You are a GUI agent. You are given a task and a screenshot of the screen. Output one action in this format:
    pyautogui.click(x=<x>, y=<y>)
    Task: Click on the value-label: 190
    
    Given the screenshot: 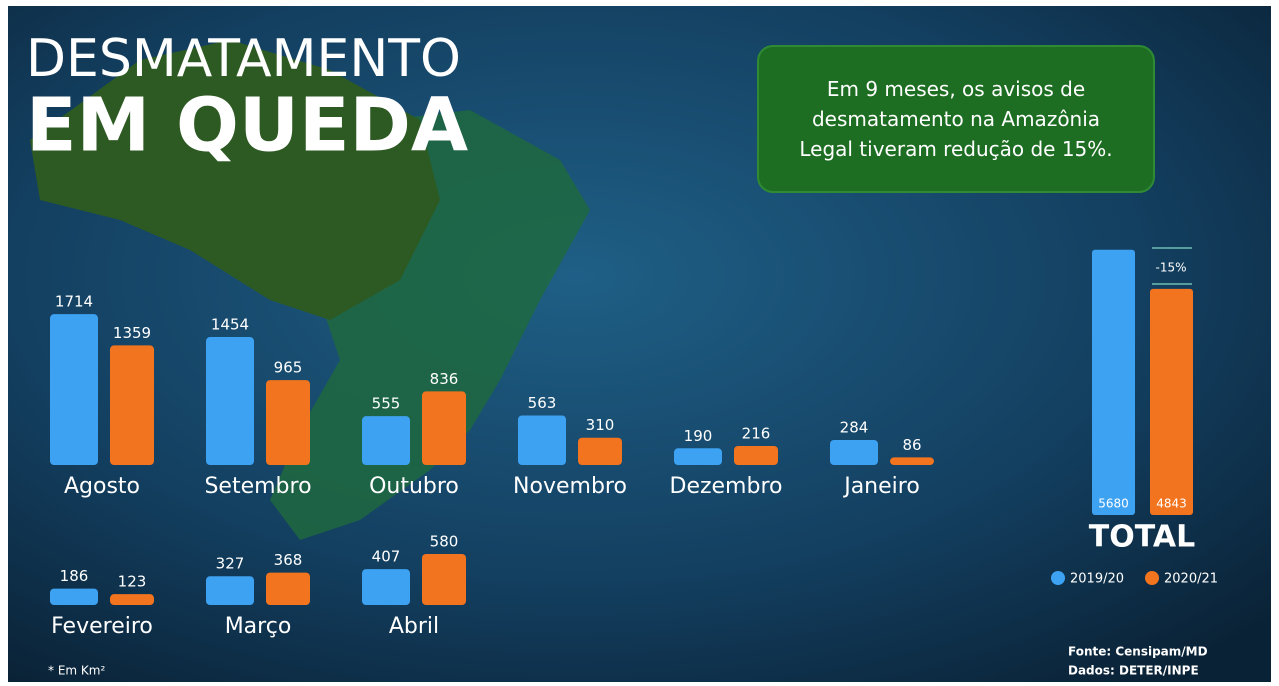 What is the action you would take?
    pyautogui.click(x=698, y=436)
    